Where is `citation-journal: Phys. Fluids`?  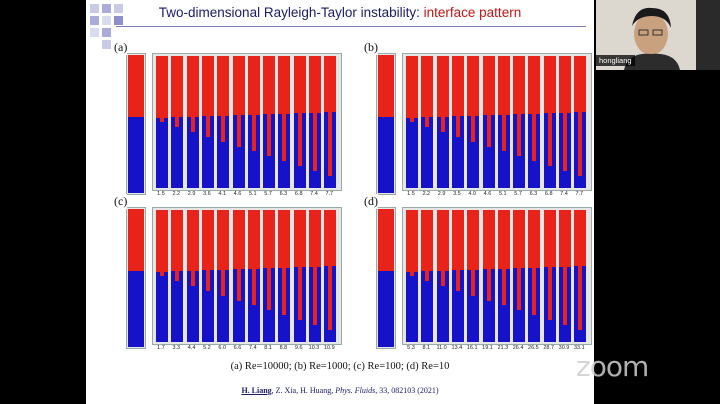 citation-journal: Phys. Fluids is located at coordinates (355, 390).